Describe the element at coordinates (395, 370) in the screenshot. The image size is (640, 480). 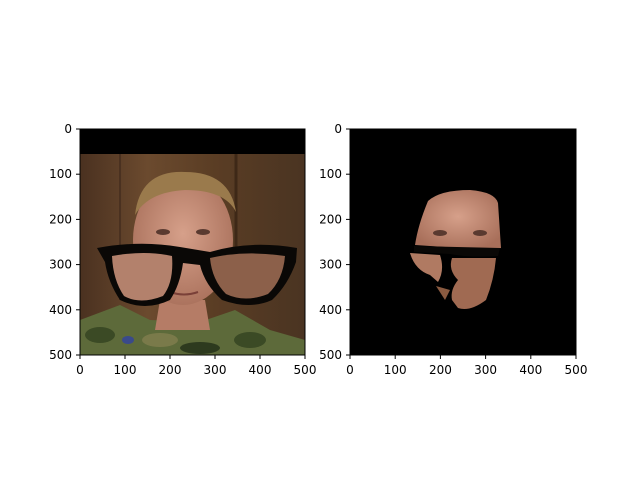
I see `right-panel-xtick-label: 100` at that location.